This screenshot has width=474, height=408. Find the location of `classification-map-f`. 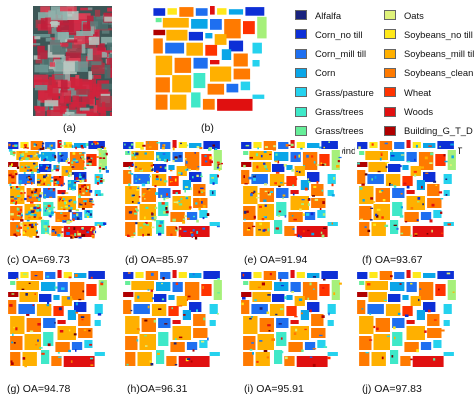

classification-map-f is located at coordinates (406, 190).